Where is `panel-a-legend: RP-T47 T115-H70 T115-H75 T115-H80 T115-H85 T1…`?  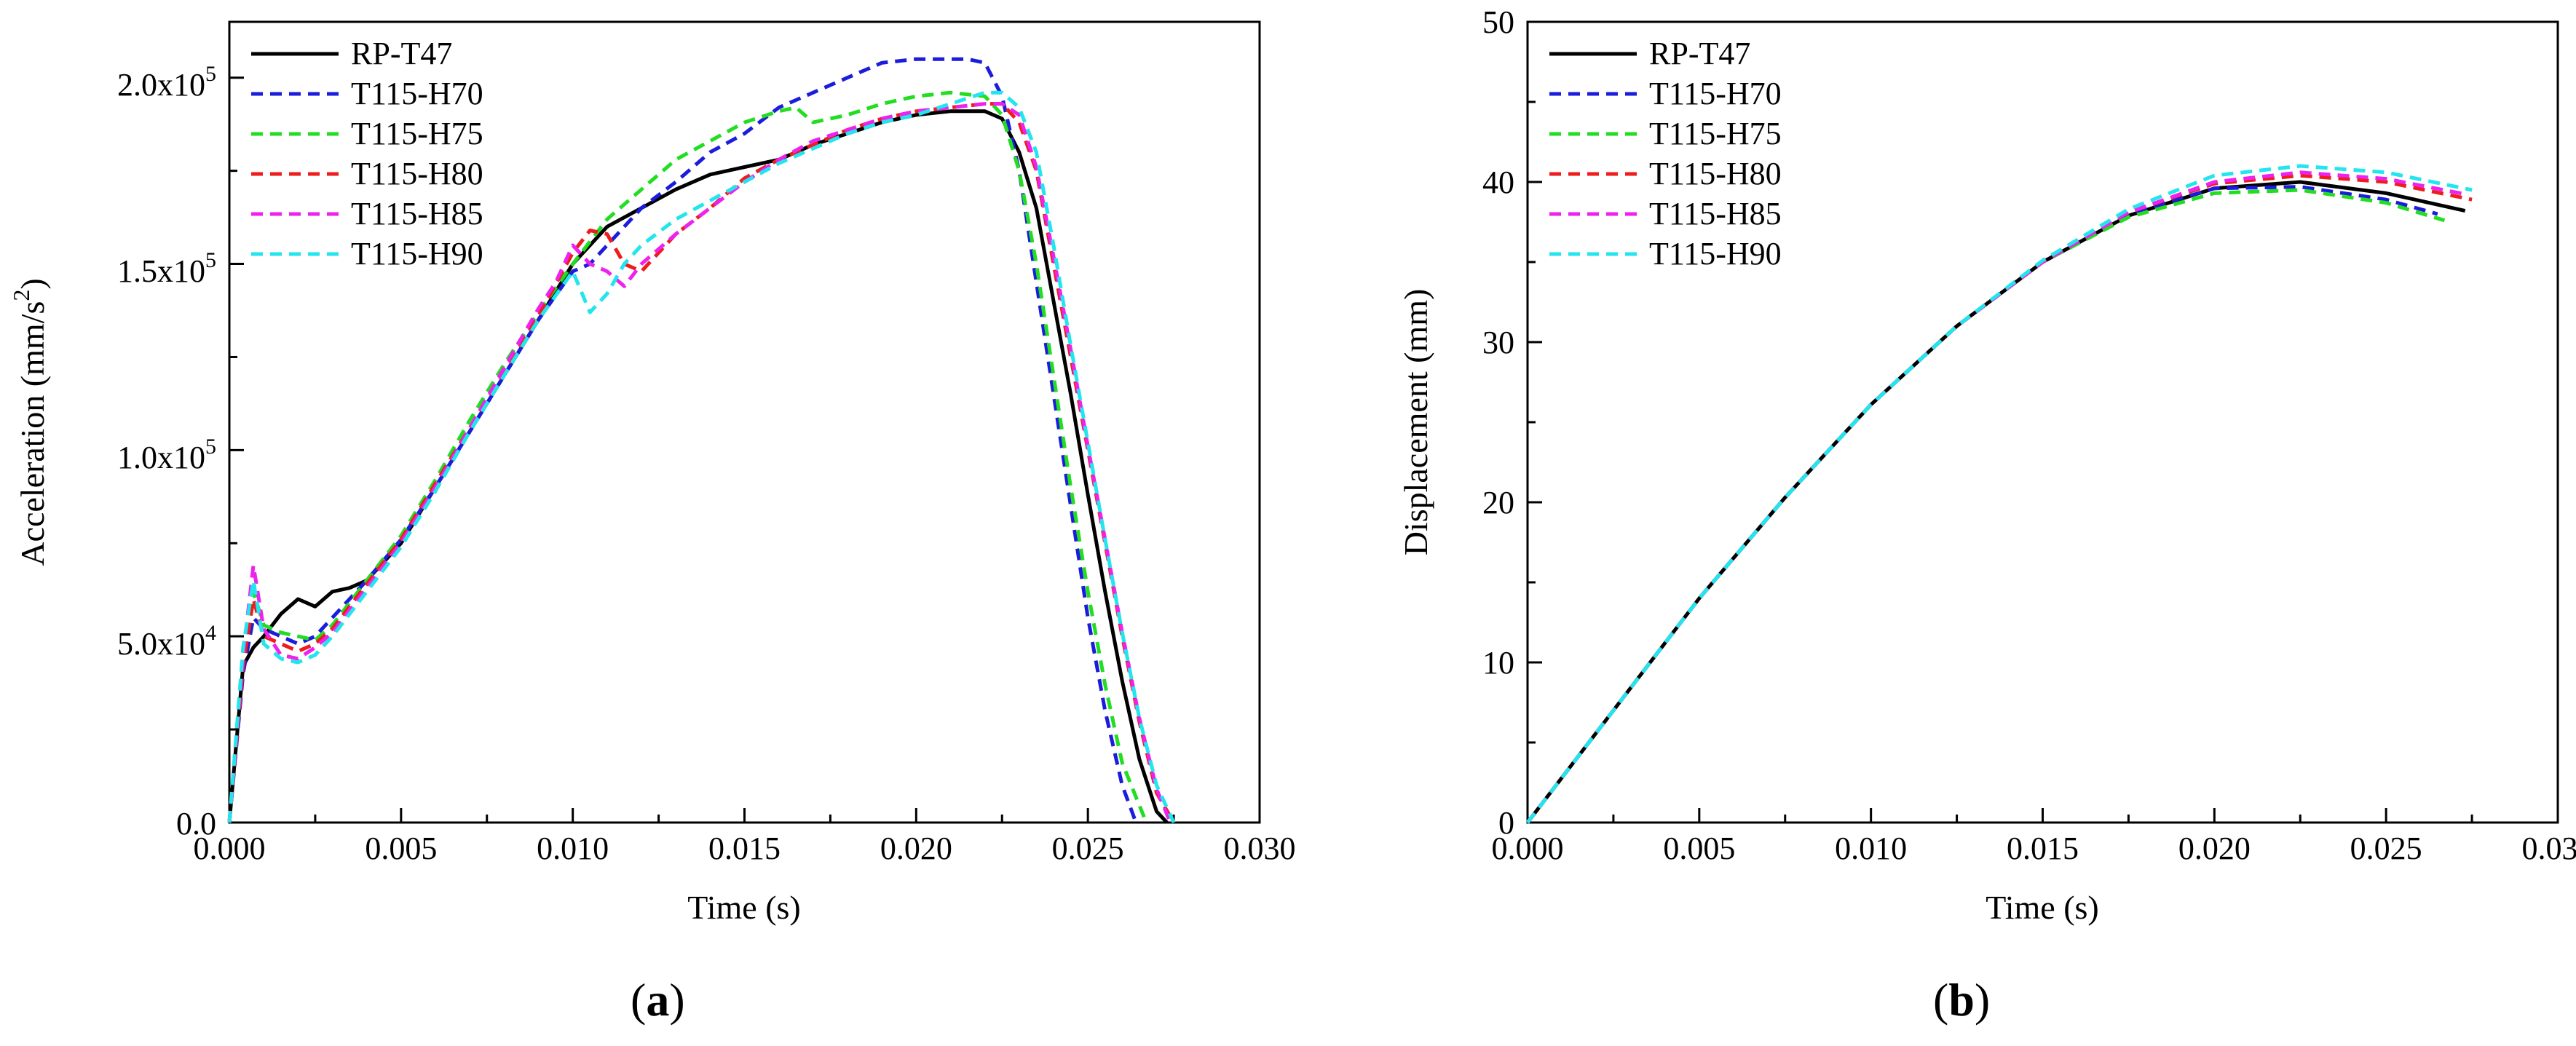 panel-a-legend: RP-T47 T115-H70 T115-H75 T115-H80 T115-H85 T1… is located at coordinates (367, 154).